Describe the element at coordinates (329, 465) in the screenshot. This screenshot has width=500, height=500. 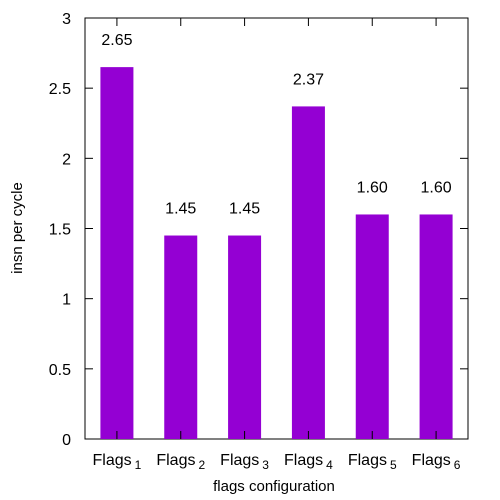
I see `x-tick-label-subscript: 4` at that location.